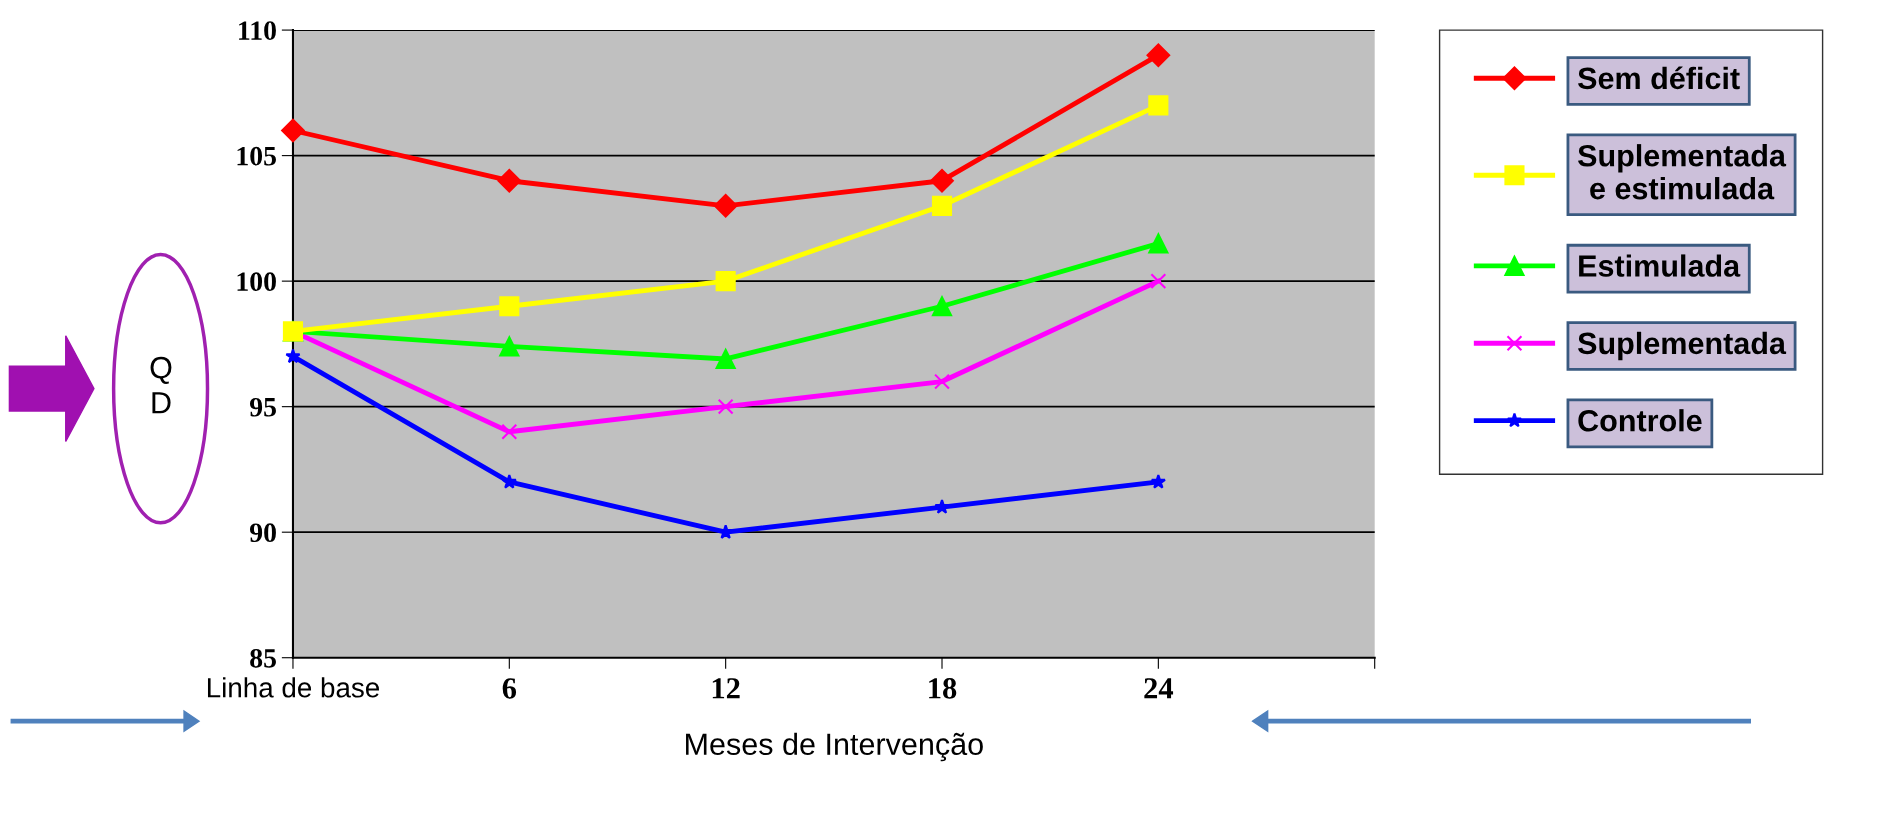  What do you see at coordinates (256, 156) in the screenshot?
I see `y-tick-label: 105` at bounding box center [256, 156].